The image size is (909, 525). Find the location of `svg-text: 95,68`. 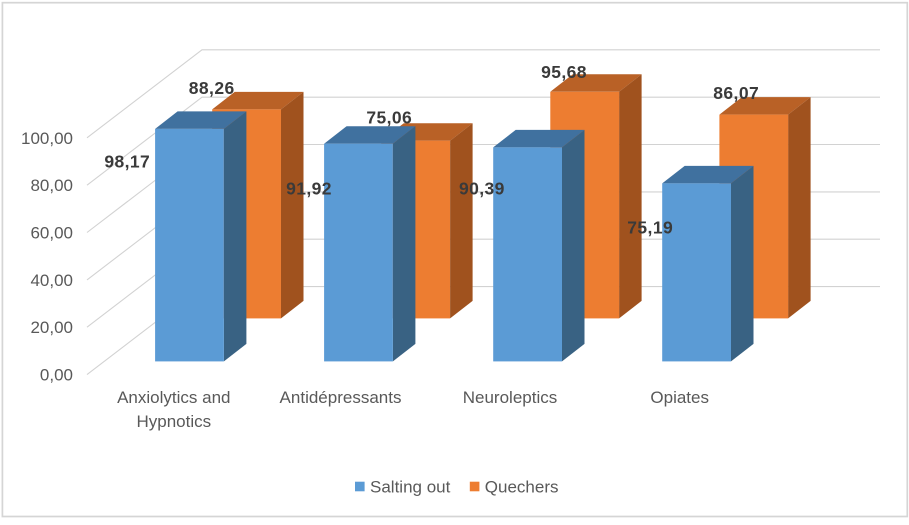

svg-text: 95,68 is located at coordinates (564, 72).